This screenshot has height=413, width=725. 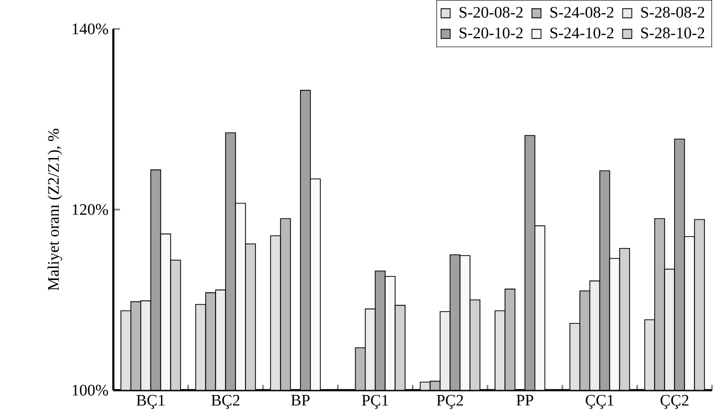 I want to click on x-tick-label: BÇ2, so click(x=225, y=401).